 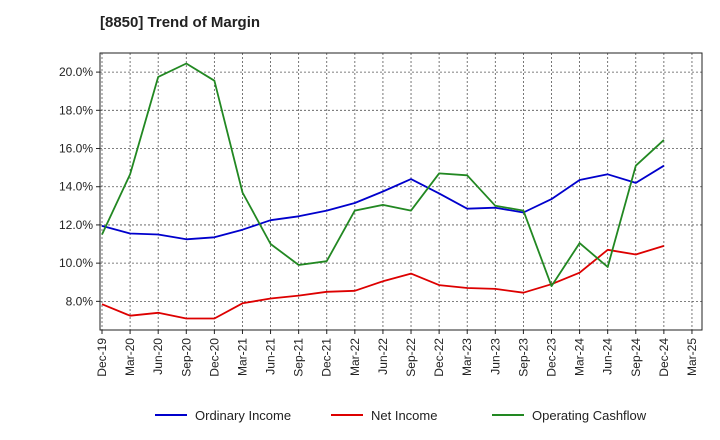 What do you see at coordinates (383, 356) in the screenshot?
I see `x-tick-label: Jun-22` at bounding box center [383, 356].